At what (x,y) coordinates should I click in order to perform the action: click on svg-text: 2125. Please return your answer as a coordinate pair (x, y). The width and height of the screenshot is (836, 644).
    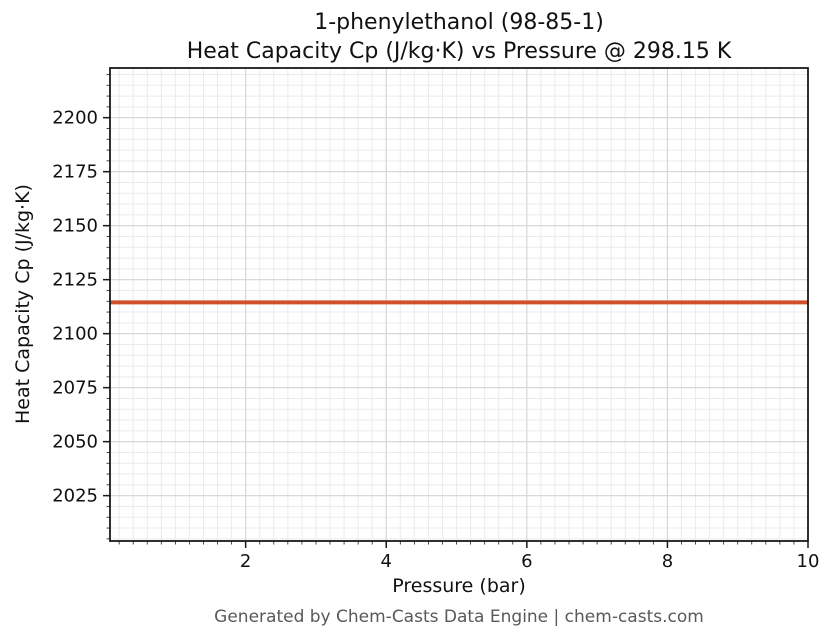
    Looking at the image, I should click on (75, 280).